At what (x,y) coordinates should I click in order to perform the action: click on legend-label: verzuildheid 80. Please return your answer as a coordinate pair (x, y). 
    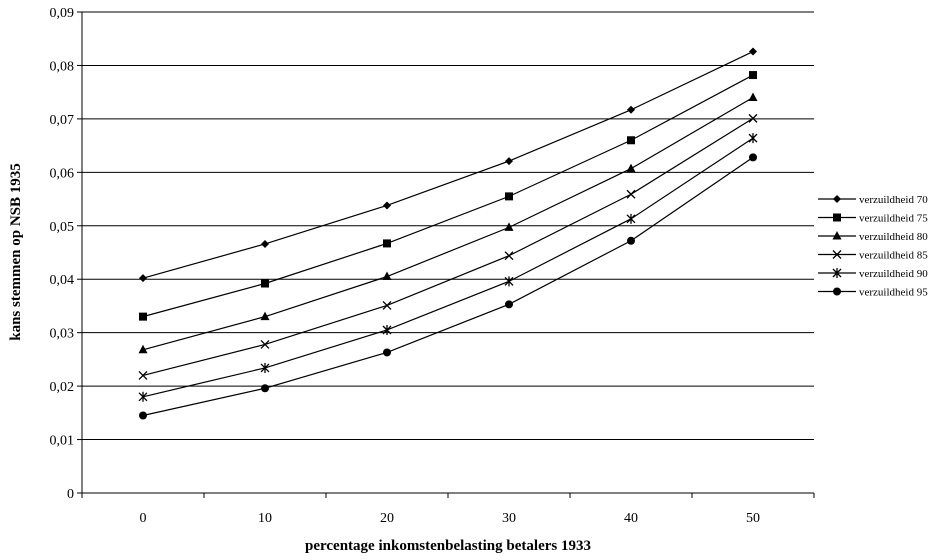
    Looking at the image, I should click on (893, 237).